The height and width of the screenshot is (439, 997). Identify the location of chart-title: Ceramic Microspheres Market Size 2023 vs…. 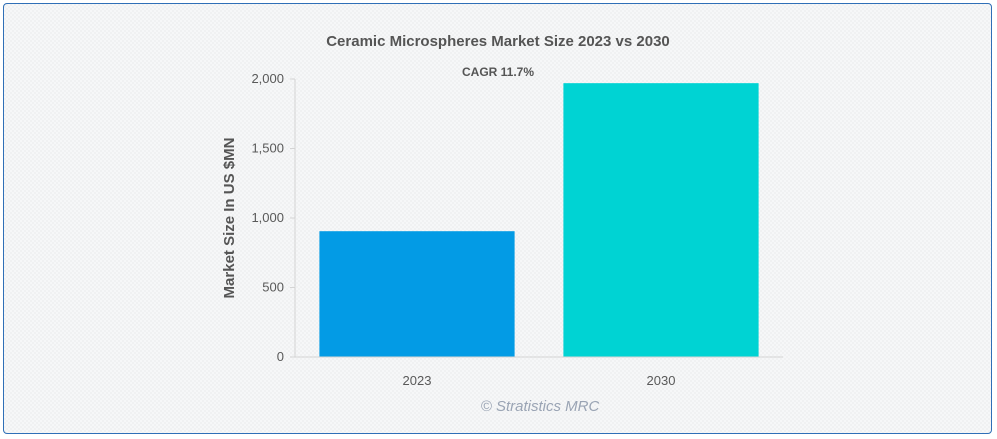
(498, 41).